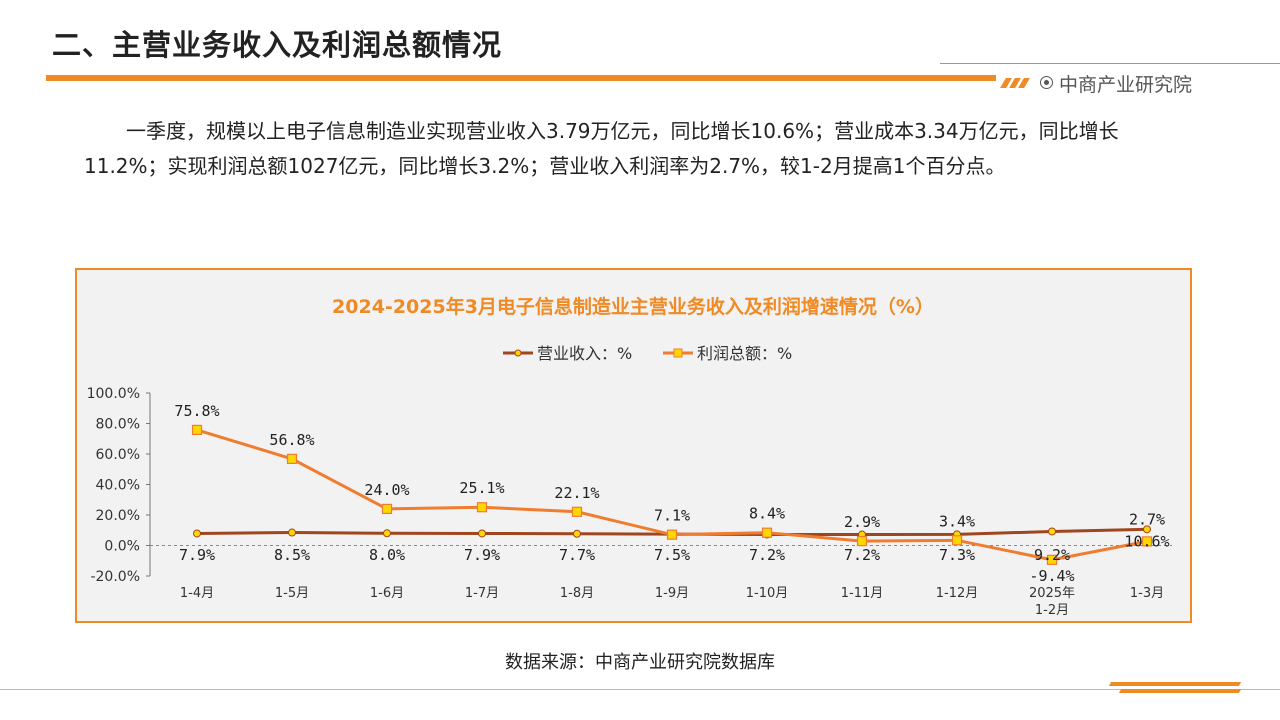 Image resolution: width=1280 pixels, height=720 pixels. What do you see at coordinates (744, 353) in the screenshot?
I see `legend-label-1: 利润总额：%` at bounding box center [744, 353].